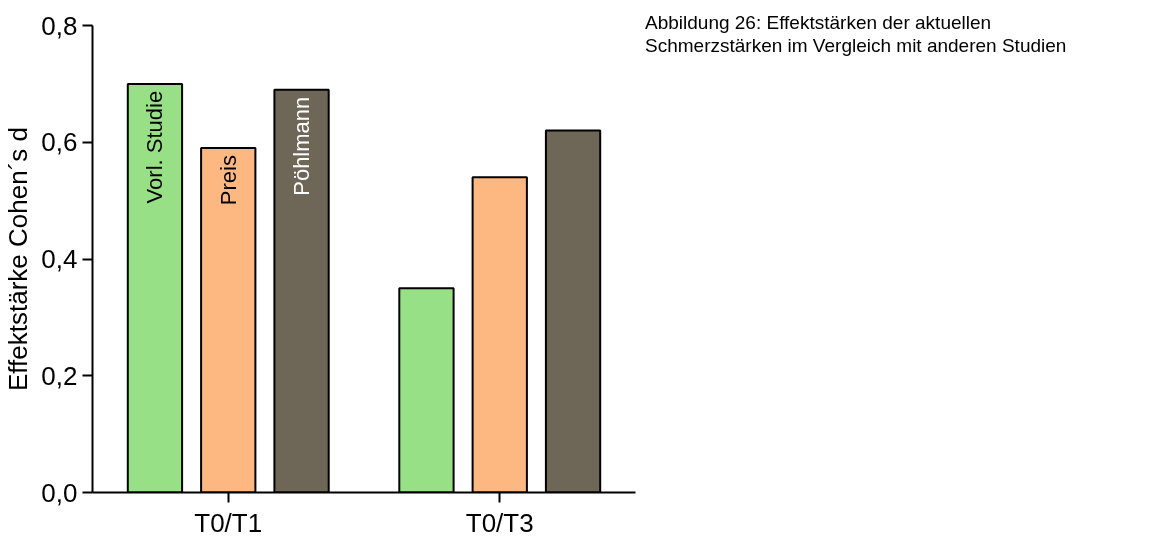 This screenshot has width=1159, height=547. I want to click on x-tick-label: T0/T1, so click(228, 522).